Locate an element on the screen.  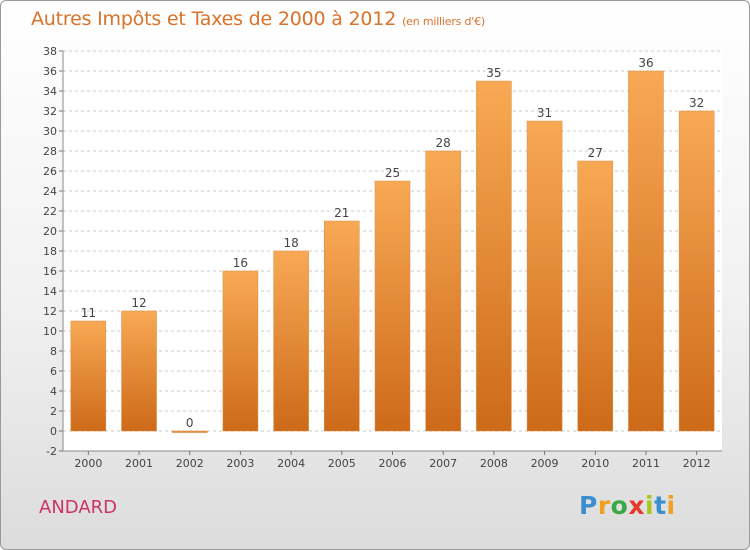
value-label: 27 is located at coordinates (595, 153).